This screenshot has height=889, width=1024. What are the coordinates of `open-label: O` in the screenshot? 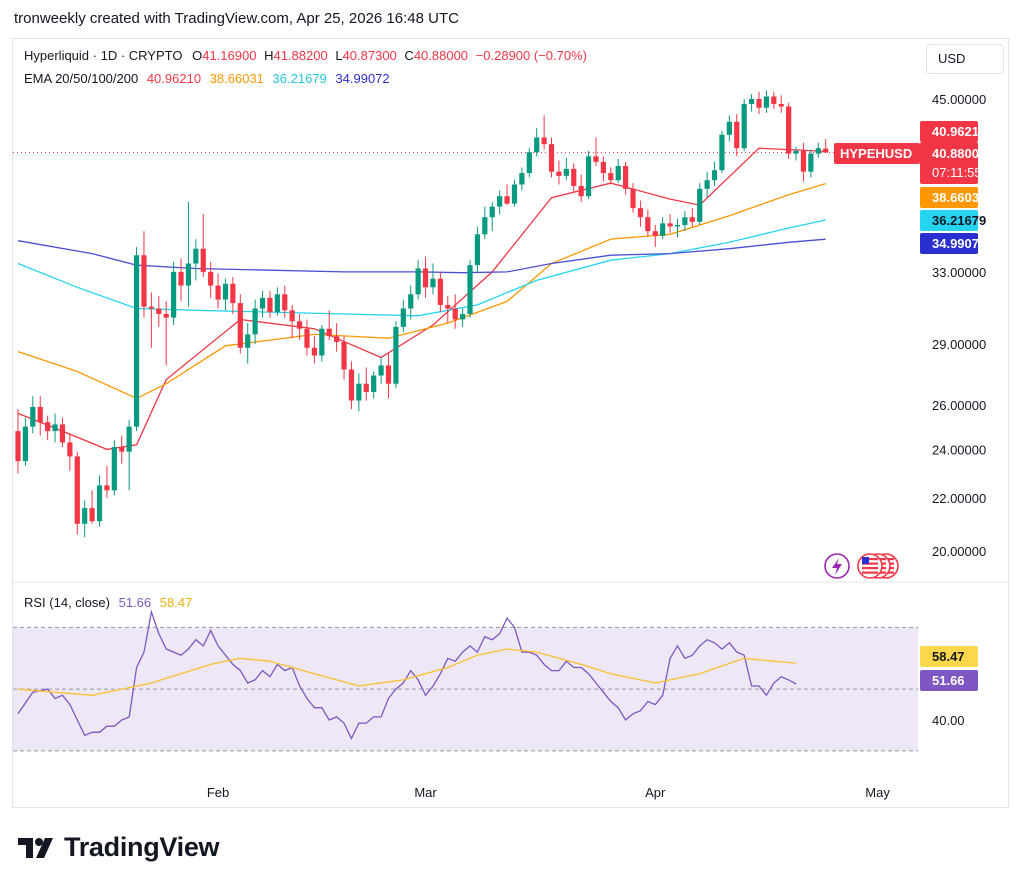 It's located at (197, 55).